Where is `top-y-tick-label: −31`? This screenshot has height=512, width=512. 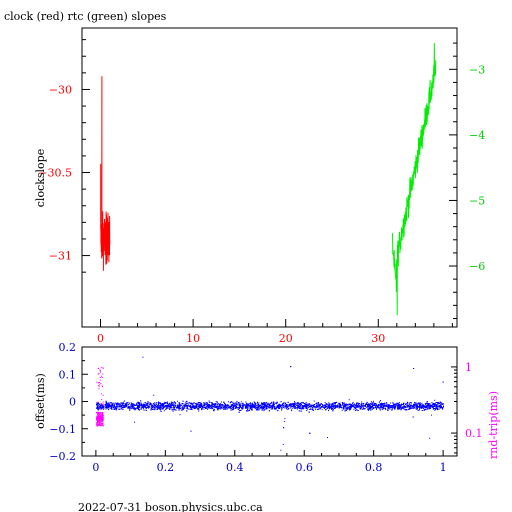 top-y-tick-label: −31 is located at coordinates (60, 256).